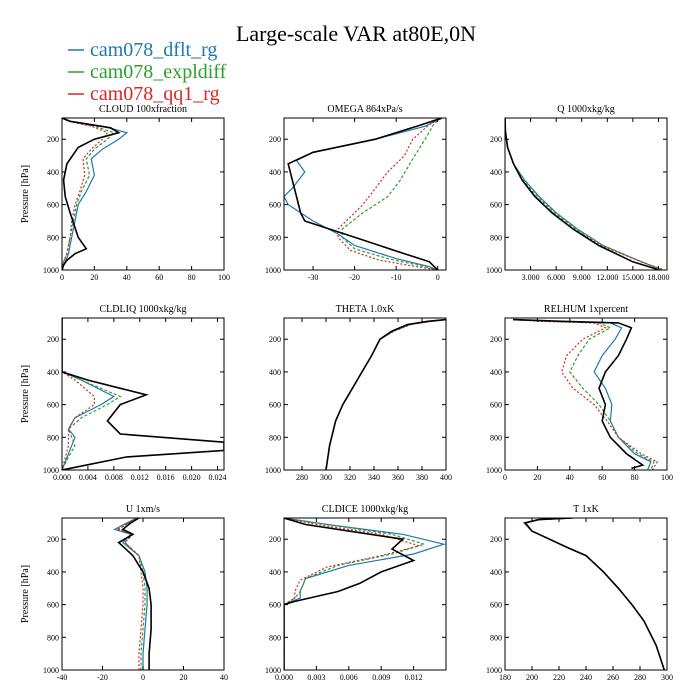 This screenshot has width=700, height=700. Describe the element at coordinates (313, 277) in the screenshot. I see `x-tick-label: -30` at that location.